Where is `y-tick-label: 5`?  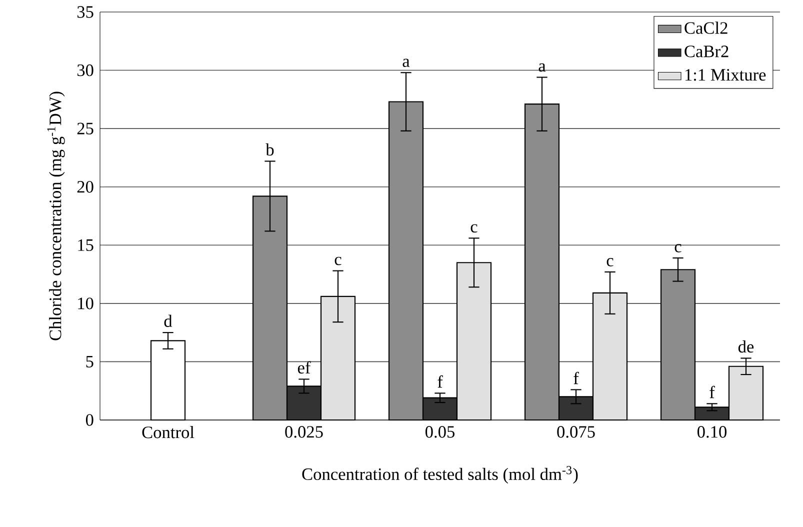
y-tick-label: 5 is located at coordinates (90, 362).